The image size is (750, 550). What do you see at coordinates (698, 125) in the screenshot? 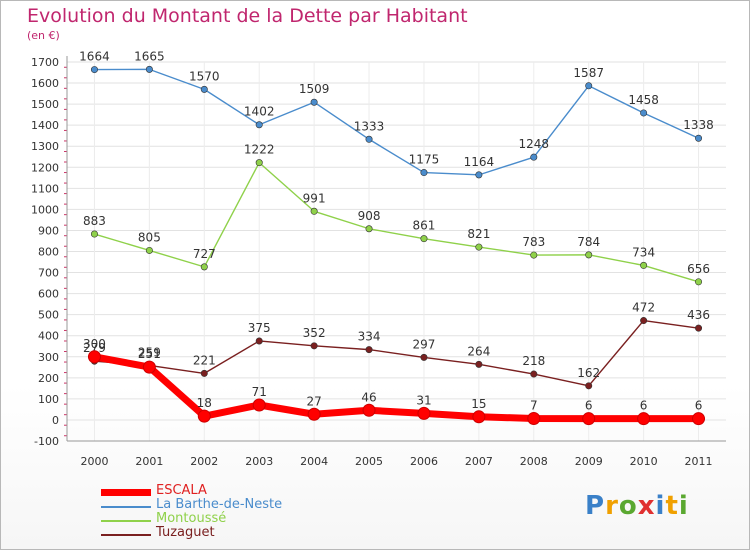
I see `data-label: 1338` at bounding box center [698, 125].